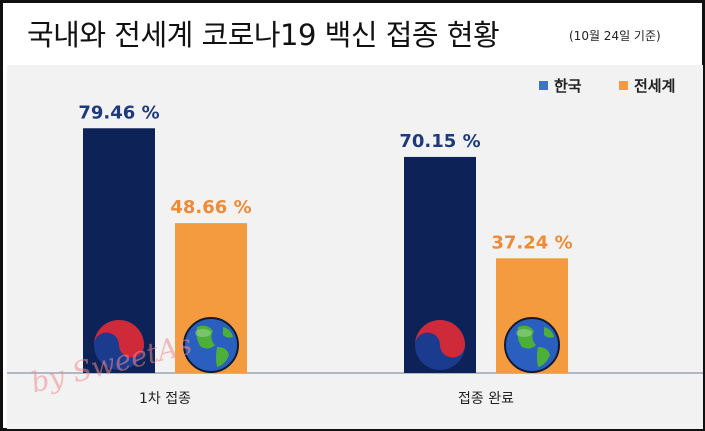 This screenshot has width=705, height=431. I want to click on data-label-world-2: 37.24 %, so click(531, 242).